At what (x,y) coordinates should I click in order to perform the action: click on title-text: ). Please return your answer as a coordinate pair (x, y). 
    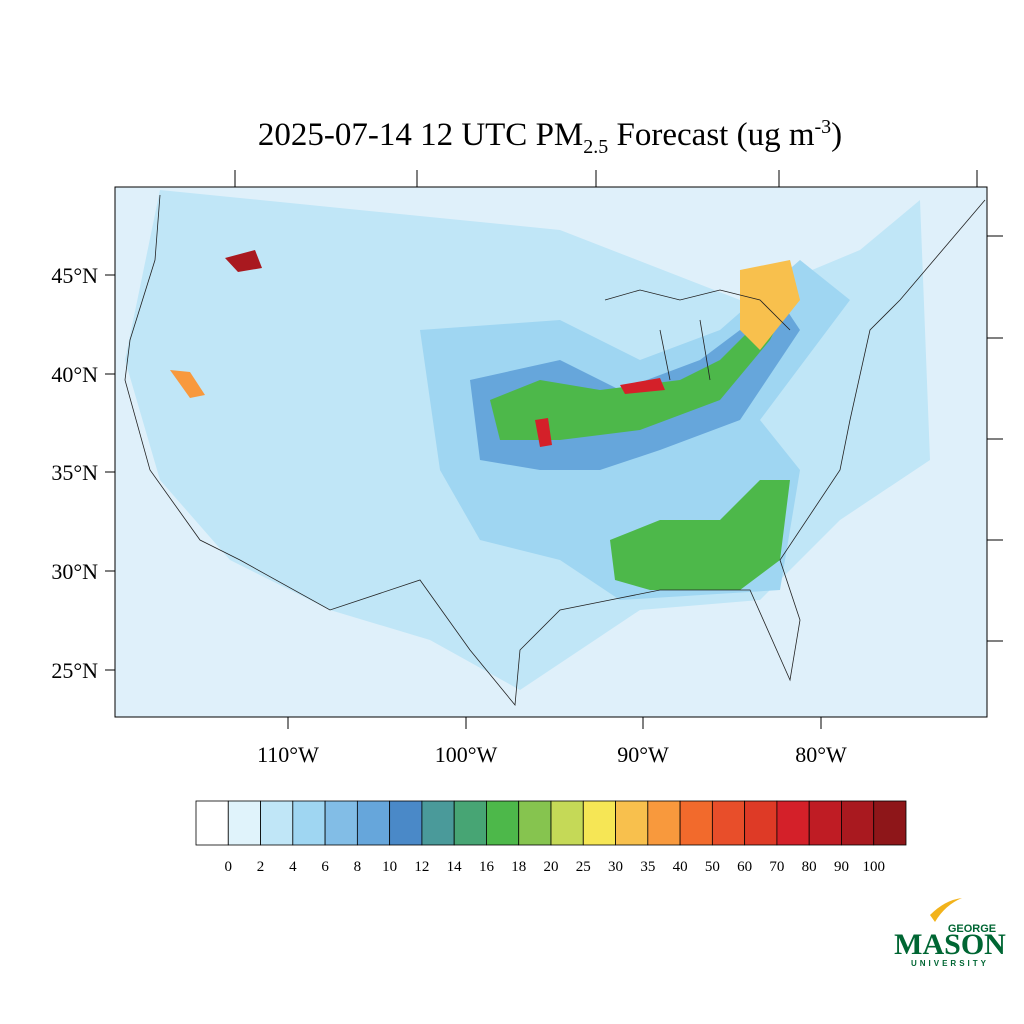
    Looking at the image, I should click on (836, 135).